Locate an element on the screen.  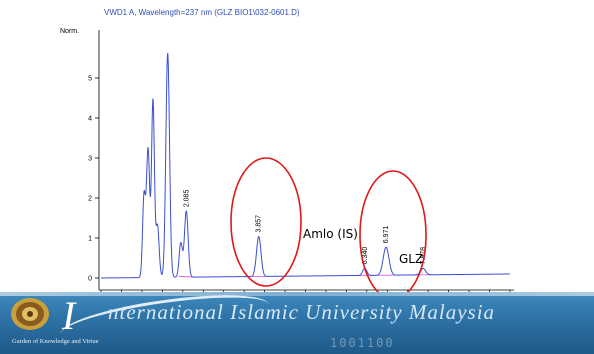
amlo-highlight-ellipse is located at coordinates (266, 222).